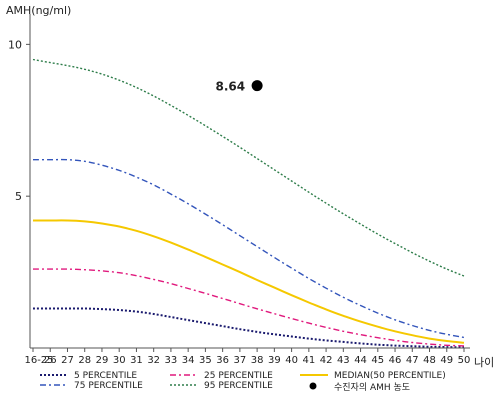 The image size is (500, 400). What do you see at coordinates (372, 387) in the screenshot?
I see `legend-label-patient: 수진자의 AMH 농도` at bounding box center [372, 387].